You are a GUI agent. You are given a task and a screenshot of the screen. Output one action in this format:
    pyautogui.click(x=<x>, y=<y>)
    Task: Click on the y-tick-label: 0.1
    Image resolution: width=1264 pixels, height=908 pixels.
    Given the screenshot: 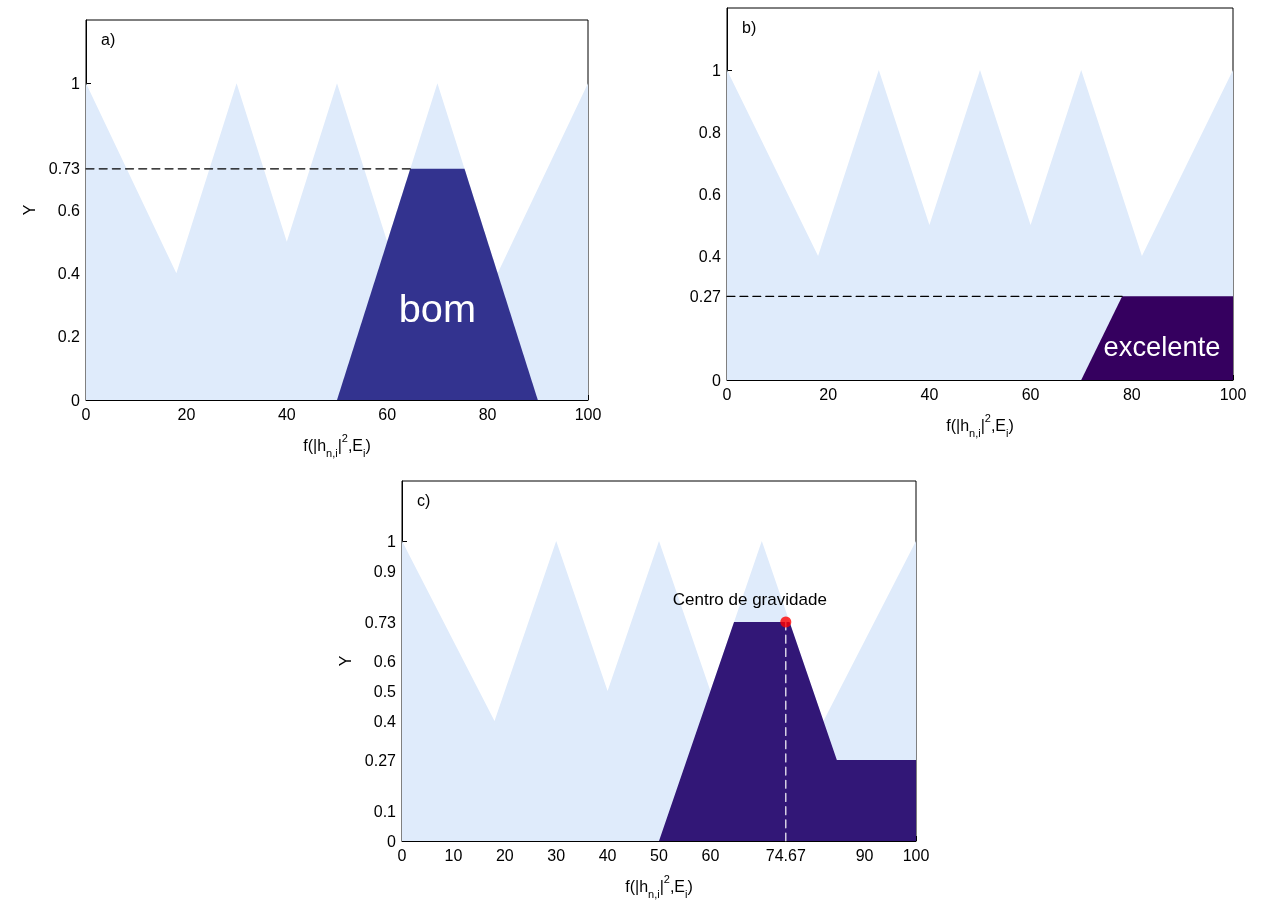 What is the action you would take?
    pyautogui.click(x=385, y=811)
    